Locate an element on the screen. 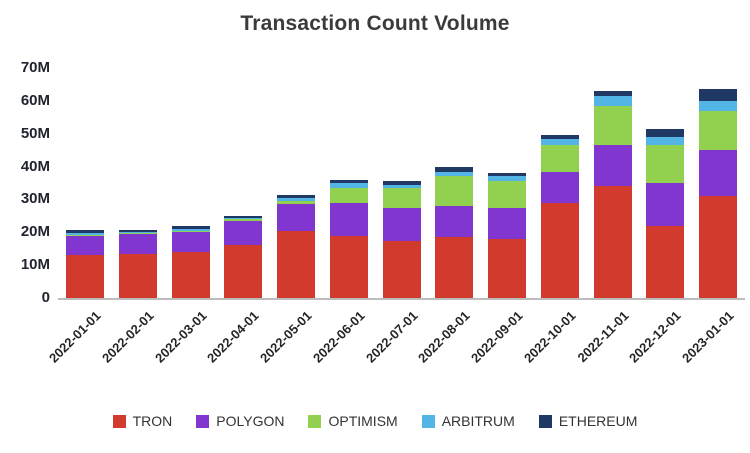 Image resolution: width=750 pixels, height=453 pixels. legend-item-arbitrum: ARBITRUM is located at coordinates (468, 421).